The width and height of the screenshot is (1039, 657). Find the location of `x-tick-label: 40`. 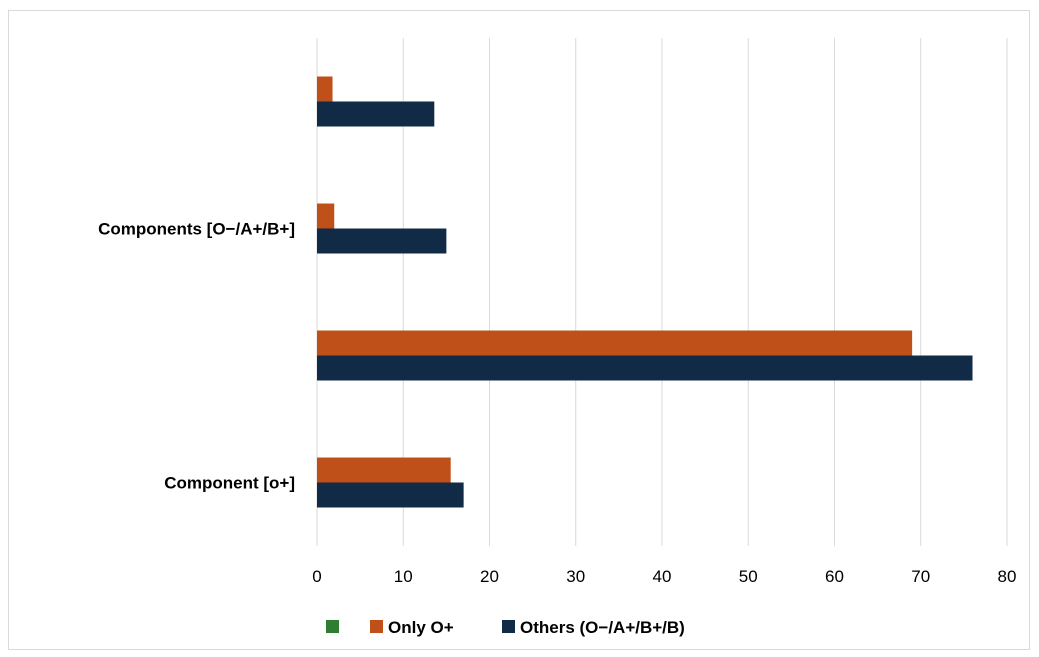

x-tick-label: 40 is located at coordinates (662, 576).